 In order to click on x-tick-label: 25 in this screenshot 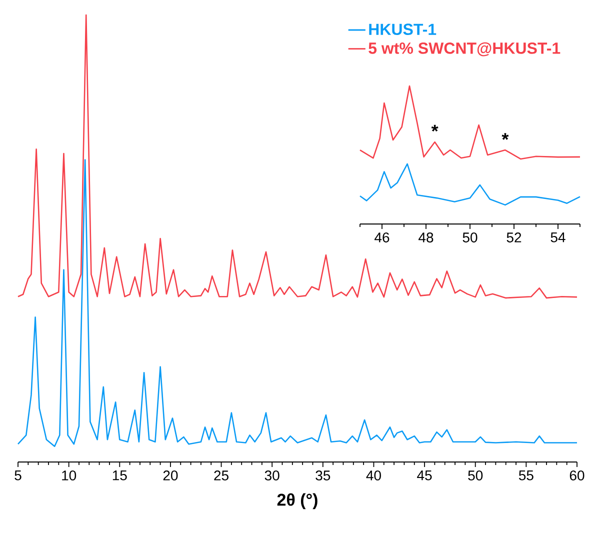, I will do `click(221, 475)`.